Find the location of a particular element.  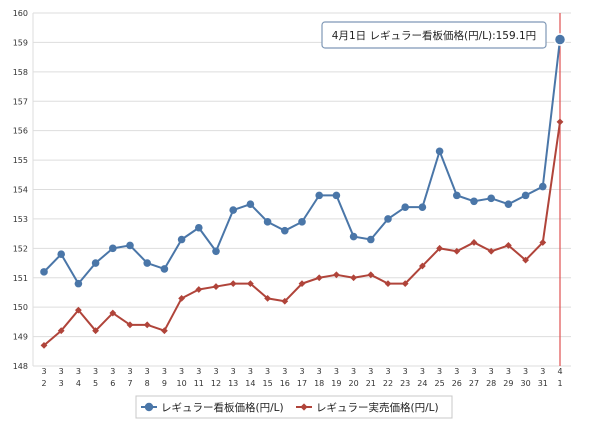

x-tick-day: 18 is located at coordinates (319, 383).